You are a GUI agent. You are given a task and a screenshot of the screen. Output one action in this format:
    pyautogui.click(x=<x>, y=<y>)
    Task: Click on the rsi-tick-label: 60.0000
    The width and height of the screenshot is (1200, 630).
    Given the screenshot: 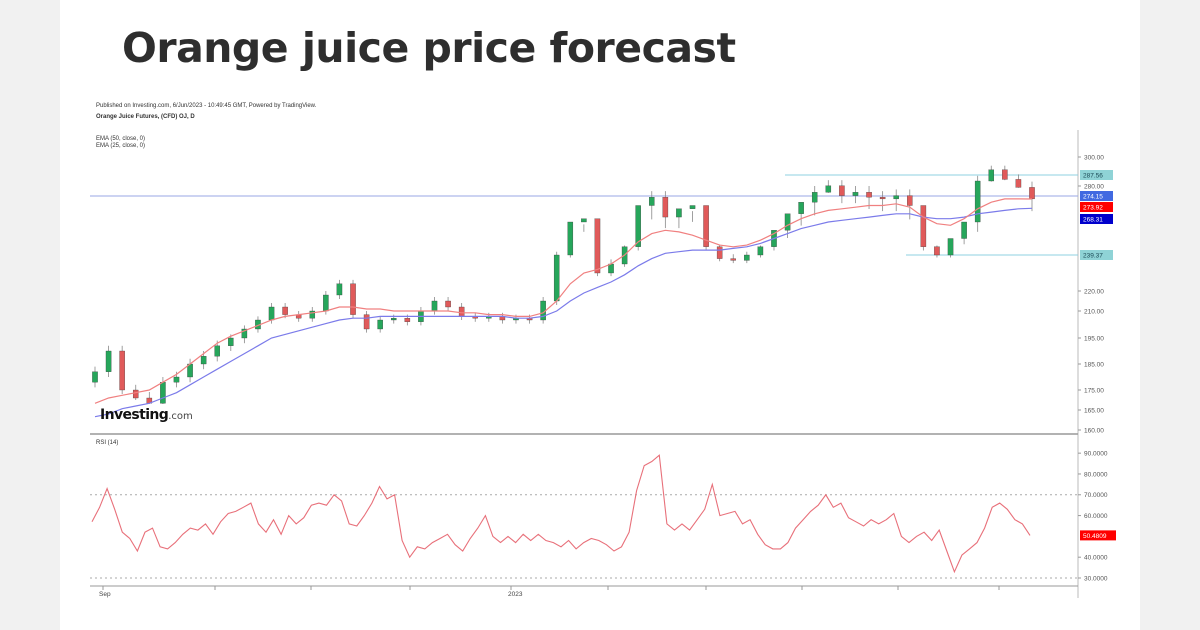 What is the action you would take?
    pyautogui.click(x=1096, y=516)
    